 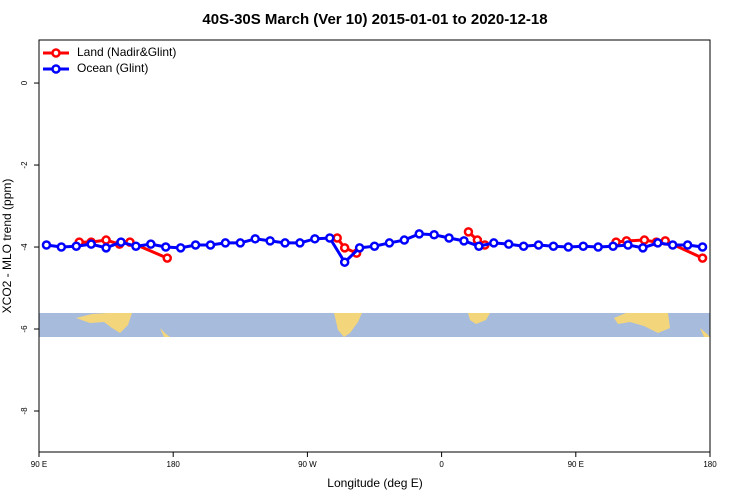 I want to click on y-tick-label: 0, so click(x=24, y=82).